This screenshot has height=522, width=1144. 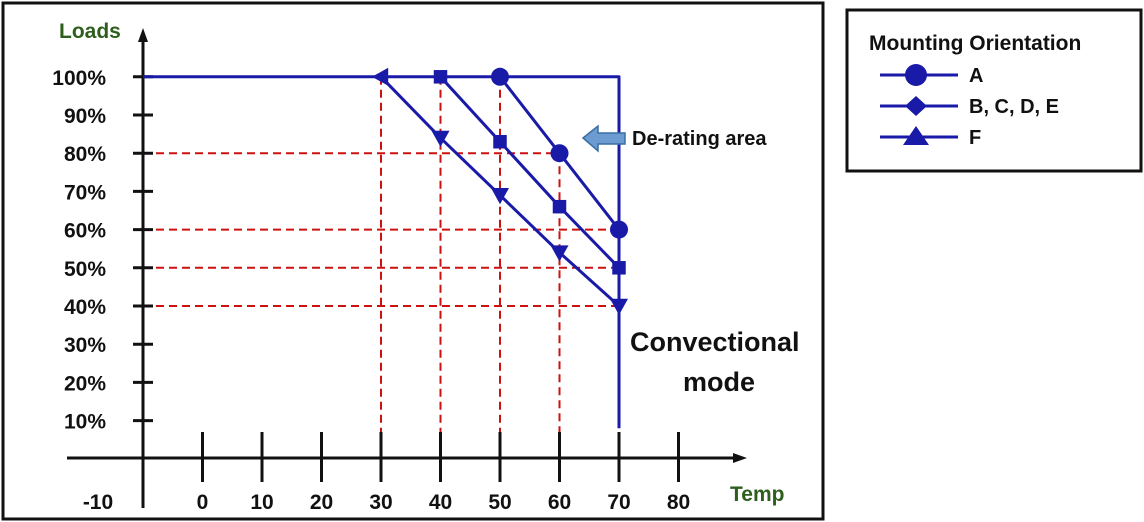 What do you see at coordinates (85, 116) in the screenshot?
I see `y-tick-label: 90%` at bounding box center [85, 116].